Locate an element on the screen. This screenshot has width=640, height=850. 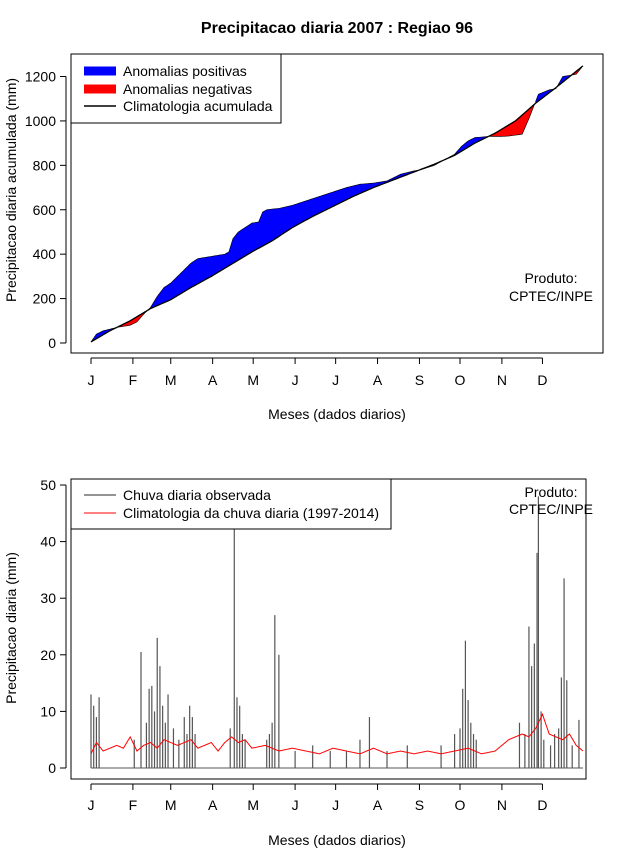
top-y-tick-label: 800 is located at coordinates (45, 165).